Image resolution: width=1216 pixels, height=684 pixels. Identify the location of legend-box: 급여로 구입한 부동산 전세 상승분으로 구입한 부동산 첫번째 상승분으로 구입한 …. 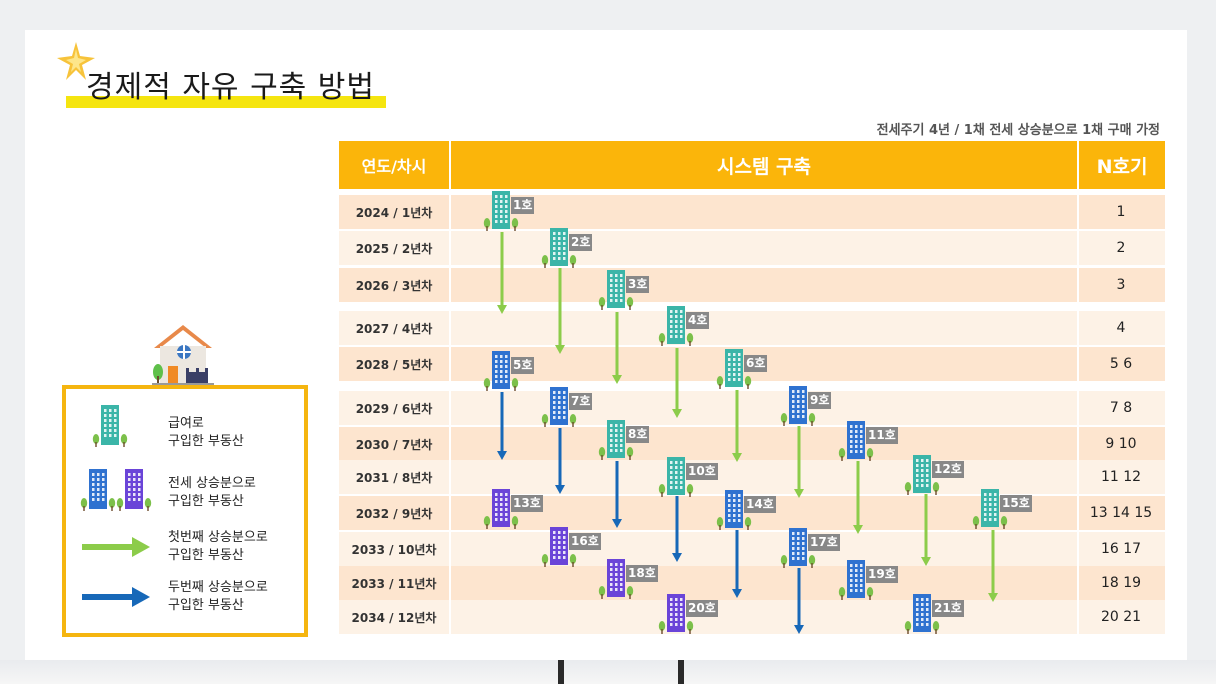
(185, 511).